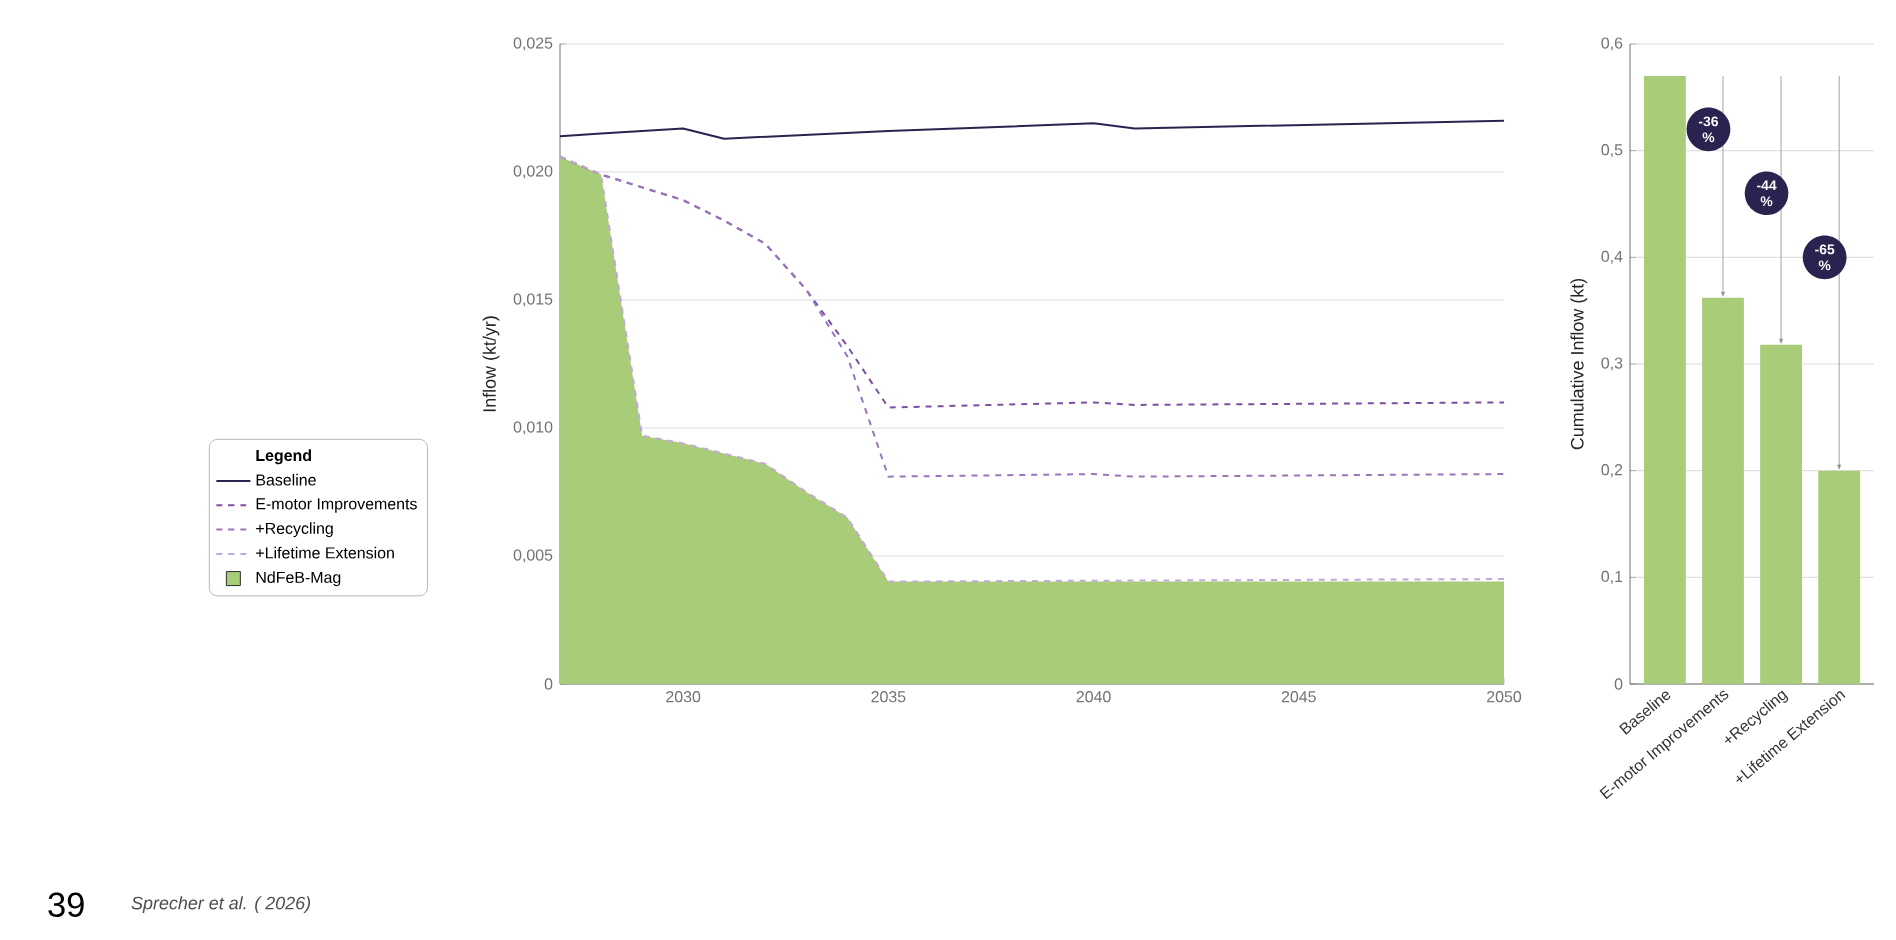 The height and width of the screenshot is (940, 1896). Describe the element at coordinates (66, 904) in the screenshot. I see `text: 39` at that location.